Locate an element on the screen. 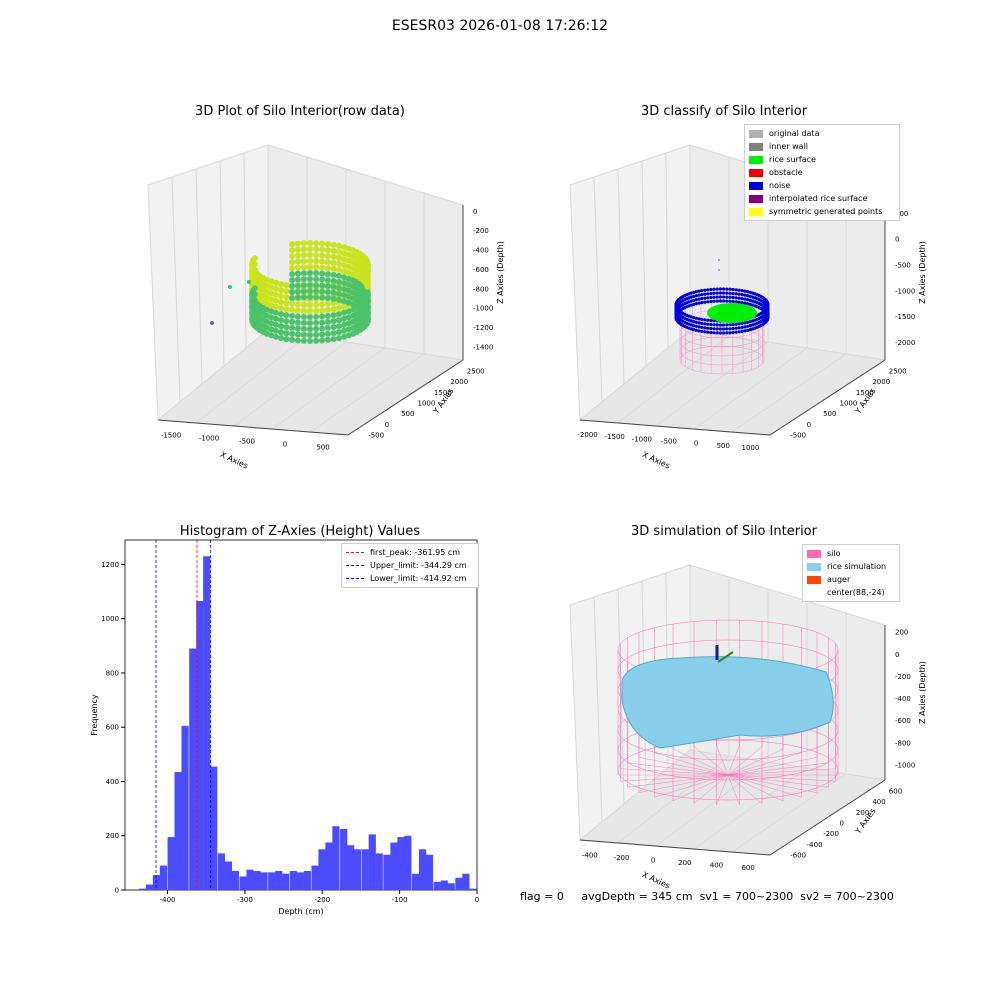 The width and height of the screenshot is (1000, 1000). x-tick-label: -2000 is located at coordinates (587, 435).